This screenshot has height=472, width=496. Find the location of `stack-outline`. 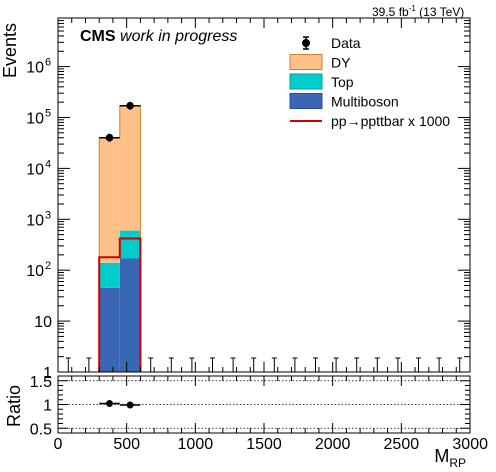

stack-outline is located at coordinates (119, 238).